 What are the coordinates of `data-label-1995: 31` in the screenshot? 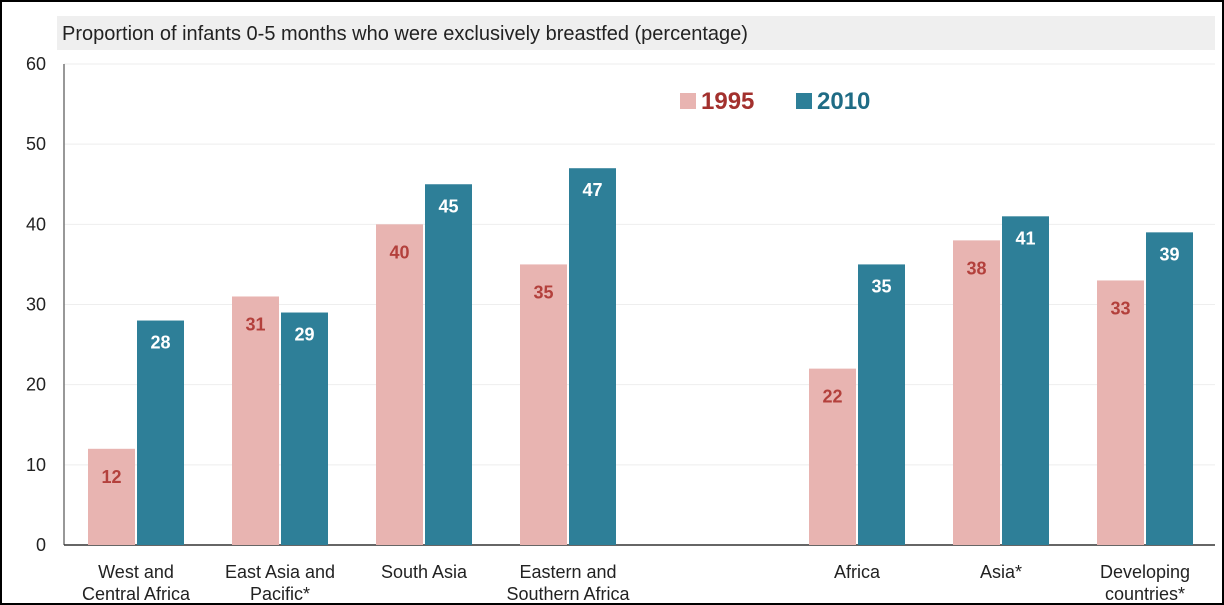 It's located at (255, 324).